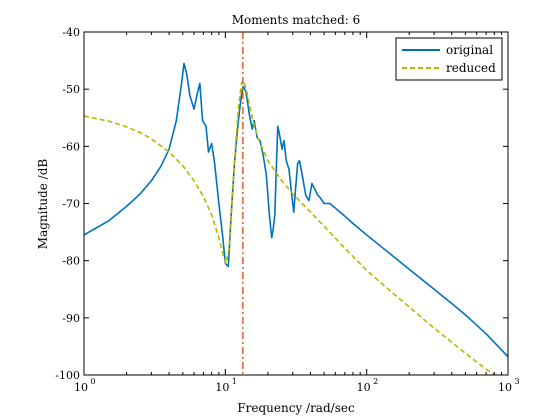 The height and width of the screenshot is (420, 560). What do you see at coordinates (234, 381) in the screenshot?
I see `x-tick-label-exponent: 1` at bounding box center [234, 381].